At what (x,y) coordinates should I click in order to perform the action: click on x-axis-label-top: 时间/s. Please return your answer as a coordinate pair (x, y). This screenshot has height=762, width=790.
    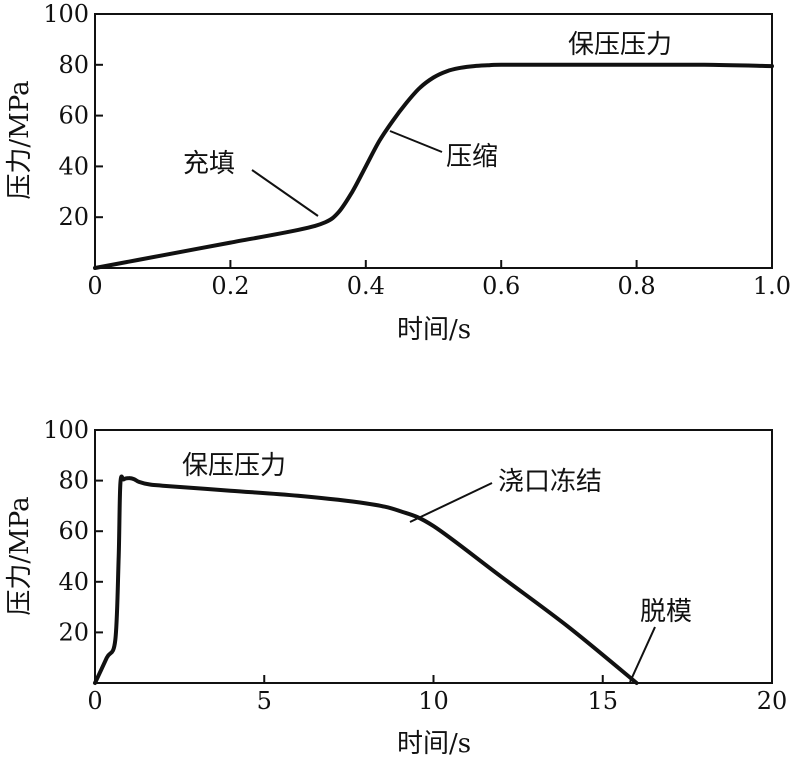
    Looking at the image, I should click on (434, 330).